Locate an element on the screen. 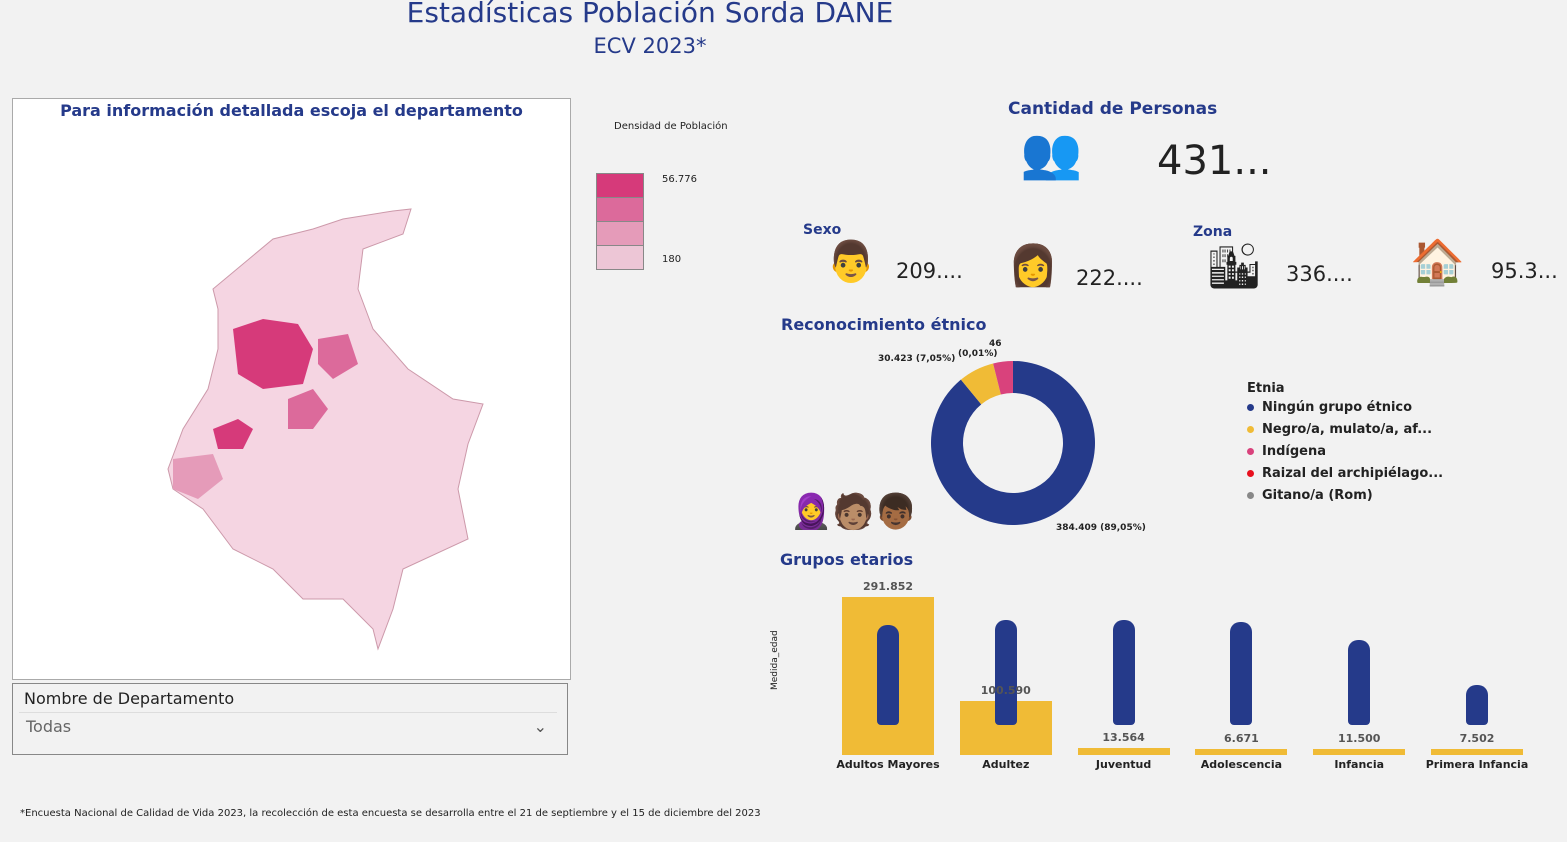 The image size is (1567, 842). map-dept-antioquia is located at coordinates (273, 354).